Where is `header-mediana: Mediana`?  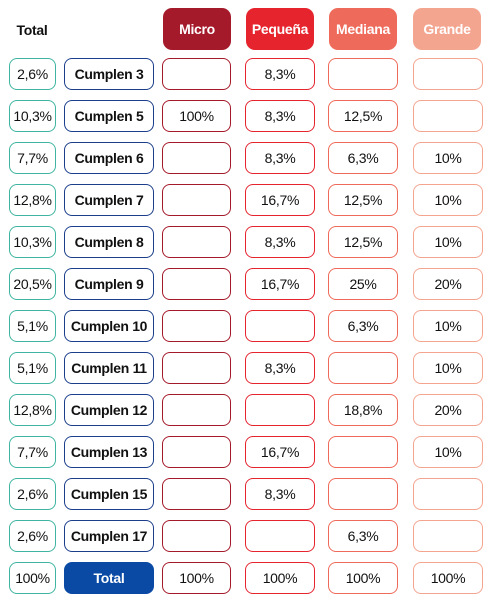 header-mediana: Mediana is located at coordinates (363, 29).